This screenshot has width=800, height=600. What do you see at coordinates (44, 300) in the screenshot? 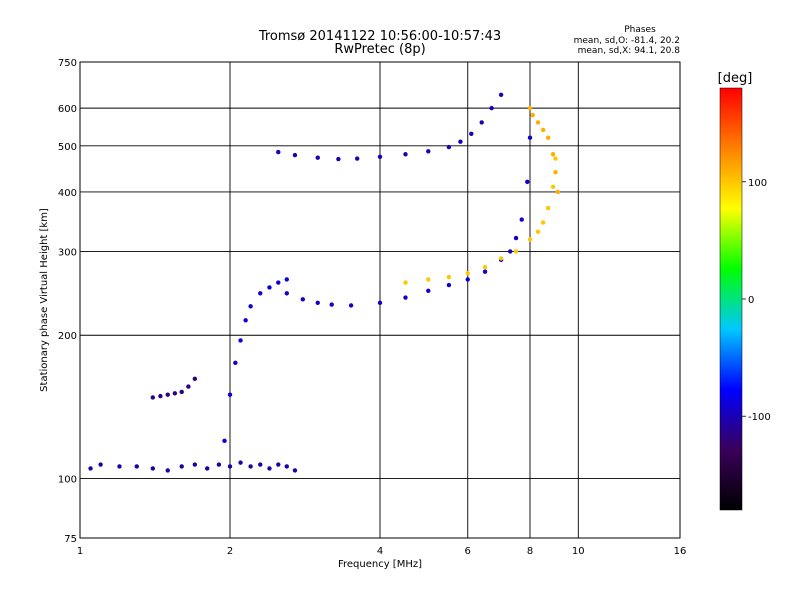
I see `y-axis-label: Stationary phase Virtual Height [km]` at bounding box center [44, 300].